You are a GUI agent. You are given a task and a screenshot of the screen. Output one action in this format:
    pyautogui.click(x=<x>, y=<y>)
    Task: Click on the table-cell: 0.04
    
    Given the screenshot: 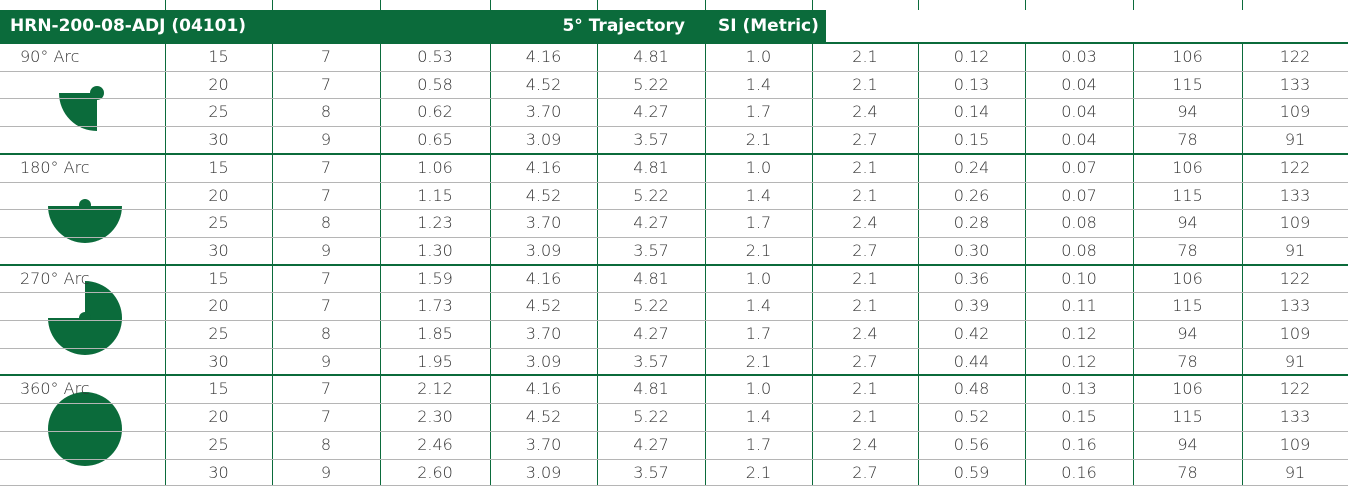 What is the action you would take?
    pyautogui.click(x=1079, y=140)
    